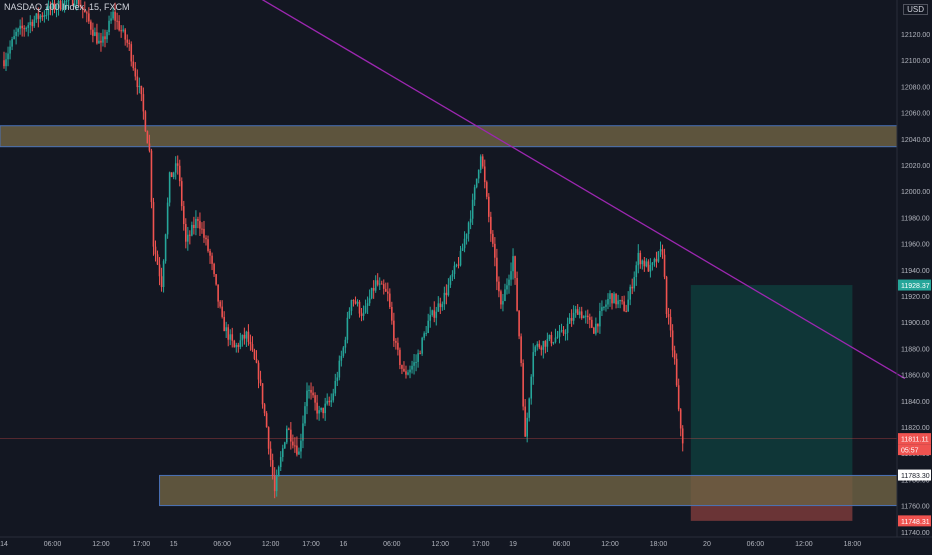 Image resolution: width=932 pixels, height=555 pixels. I want to click on price-tick-label: 12040.00, so click(915, 140).